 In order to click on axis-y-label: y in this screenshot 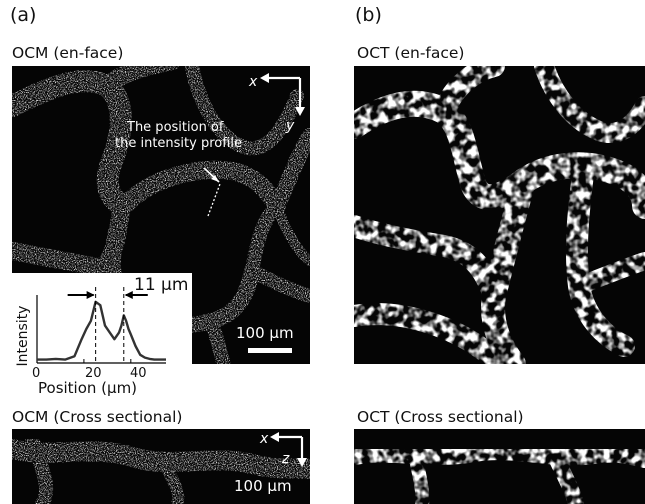, I will do `click(290, 126)`.